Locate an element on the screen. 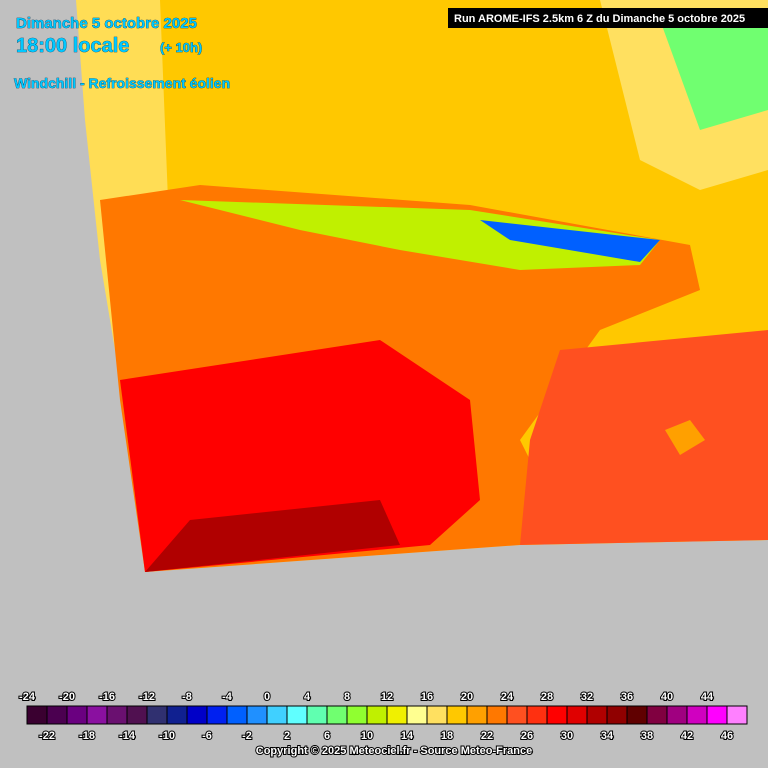 This screenshot has height=773, width=768. legend-label: -18 is located at coordinates (87, 736).